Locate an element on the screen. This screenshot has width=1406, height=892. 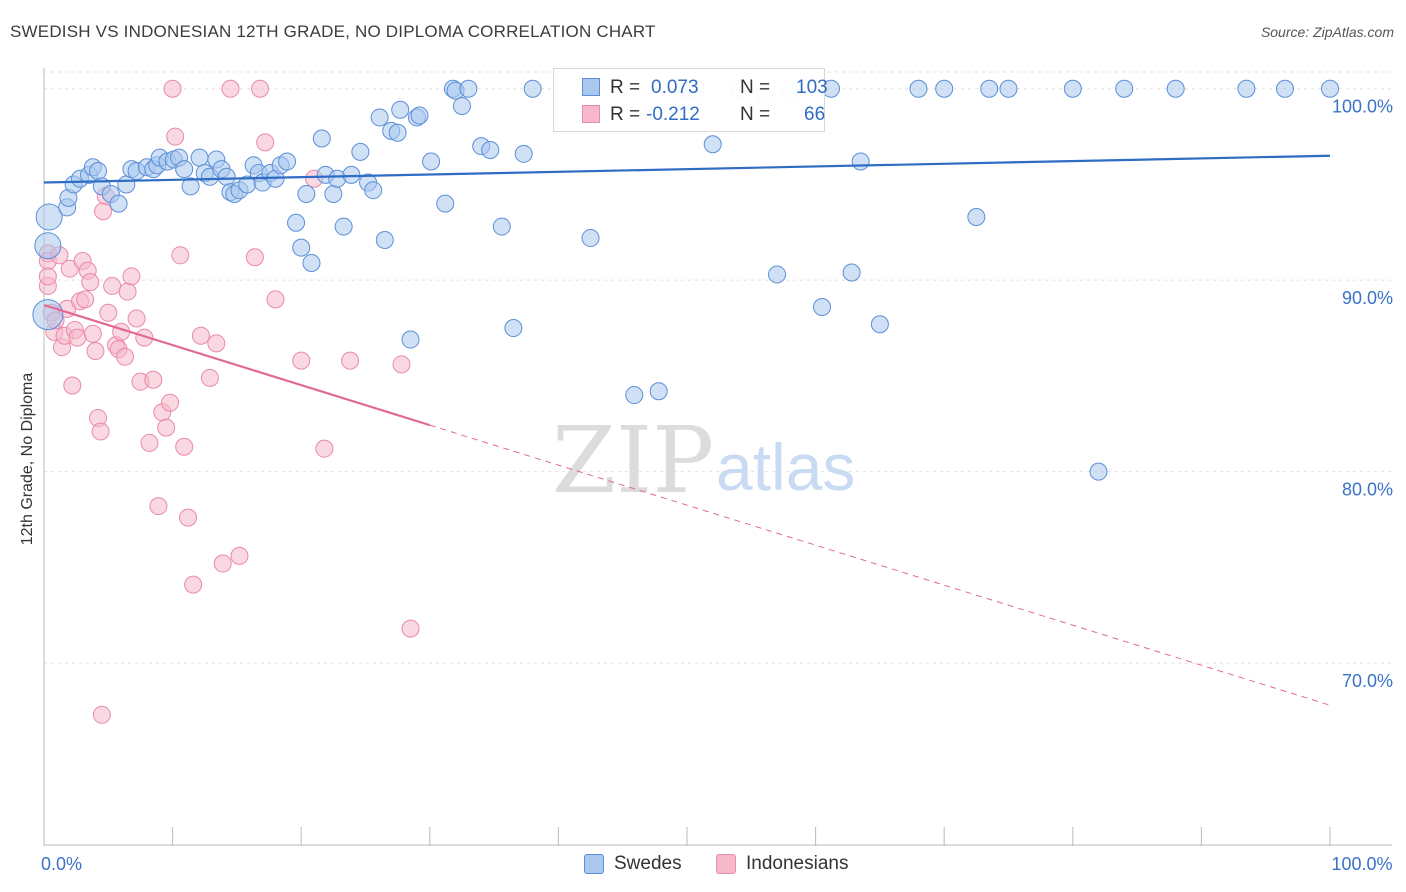
legend-r-value: -0.212 is located at coordinates (673, 114).